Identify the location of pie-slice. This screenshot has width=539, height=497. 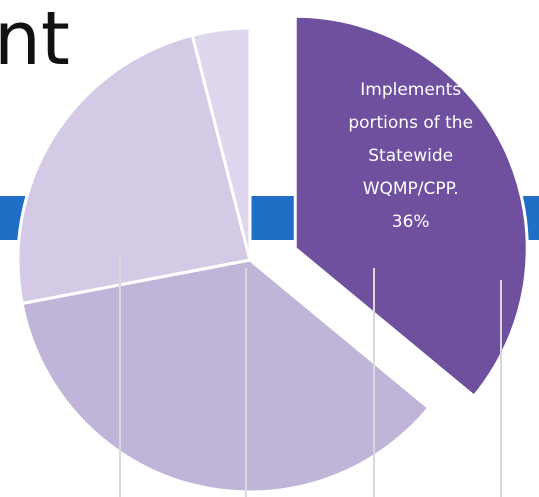
(221, 143).